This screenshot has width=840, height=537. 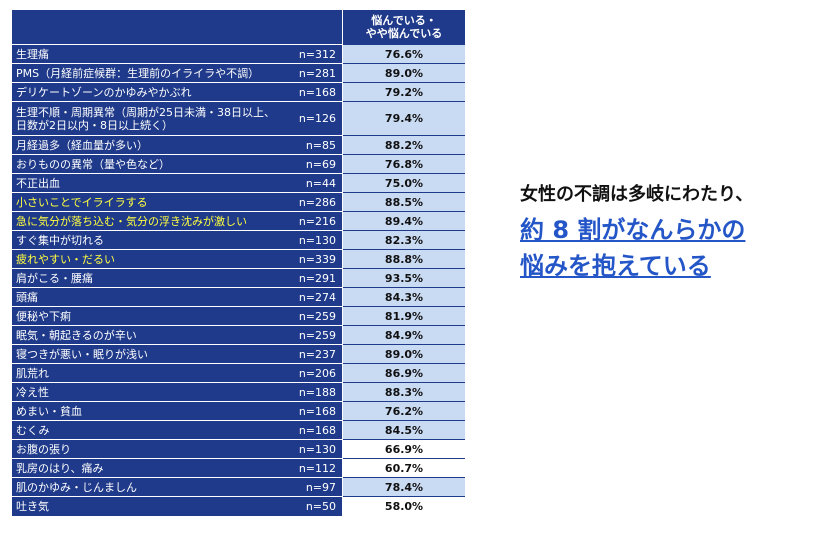 What do you see at coordinates (403, 449) in the screenshot?
I see `row-value: 66.9%` at bounding box center [403, 449].